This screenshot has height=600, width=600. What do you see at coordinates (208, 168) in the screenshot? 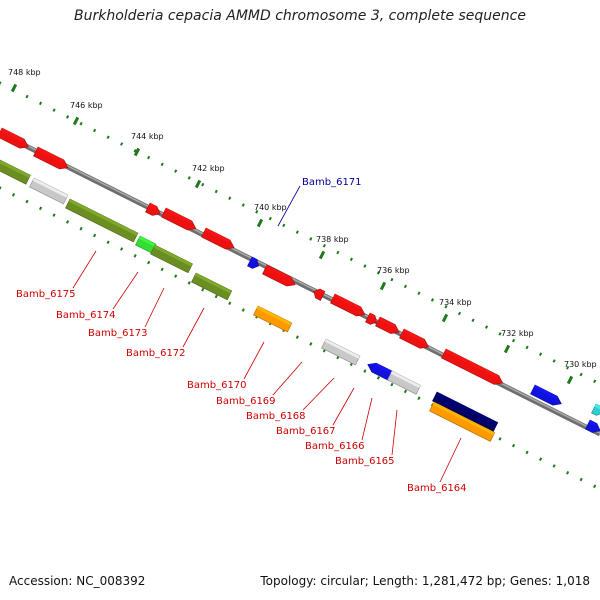
I see `scale-tick-label: 742 kbp` at bounding box center [208, 168].